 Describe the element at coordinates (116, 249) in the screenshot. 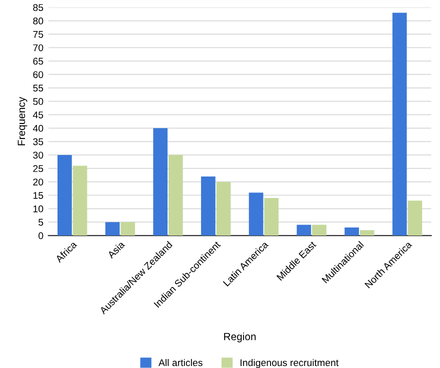

I see `x-tick-label: Asia` at that location.